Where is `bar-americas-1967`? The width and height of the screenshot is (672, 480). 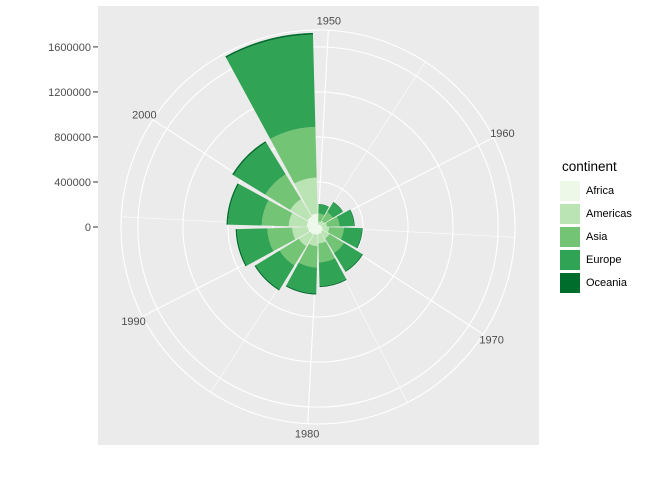
bar-americas-1967 is located at coordinates (325, 230).